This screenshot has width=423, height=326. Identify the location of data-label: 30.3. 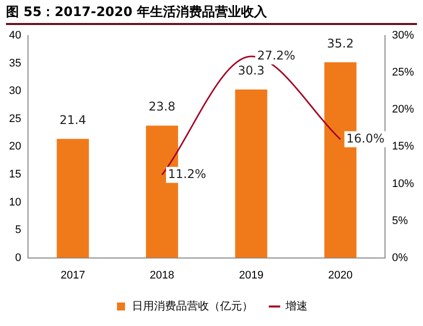
(251, 71).